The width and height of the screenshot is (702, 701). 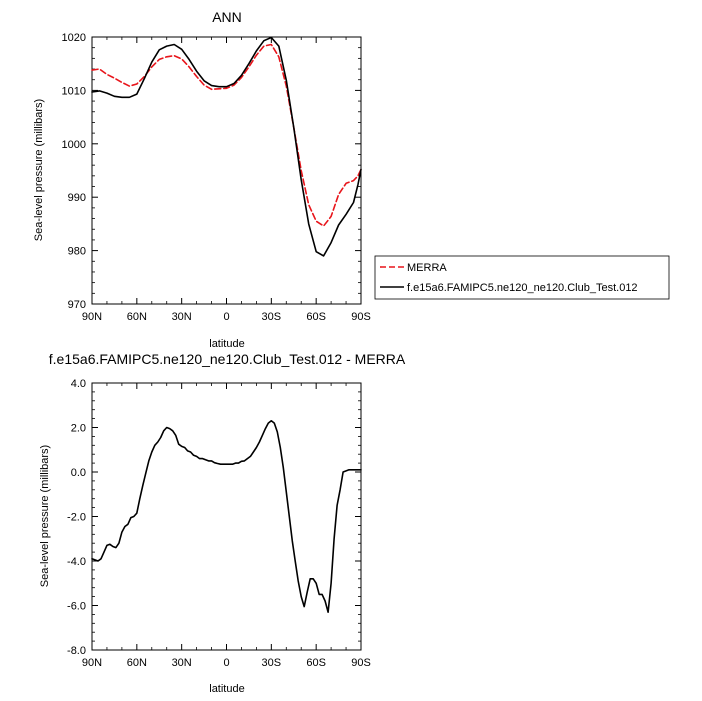 What do you see at coordinates (361, 663) in the screenshot?
I see `bottom-x-tick-label: 90S` at bounding box center [361, 663].